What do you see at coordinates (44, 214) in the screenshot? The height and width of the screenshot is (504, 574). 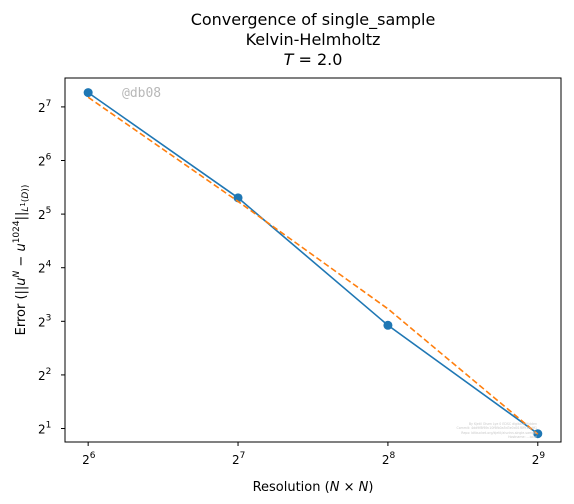 I see `y-tick-label: 25` at bounding box center [44, 214].